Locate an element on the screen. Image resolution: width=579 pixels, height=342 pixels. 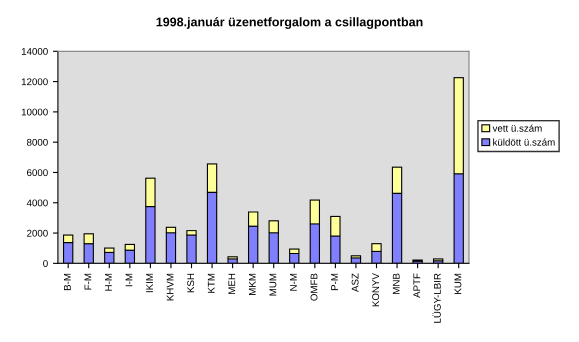
x-tick-label: OMFB is located at coordinates (314, 287).